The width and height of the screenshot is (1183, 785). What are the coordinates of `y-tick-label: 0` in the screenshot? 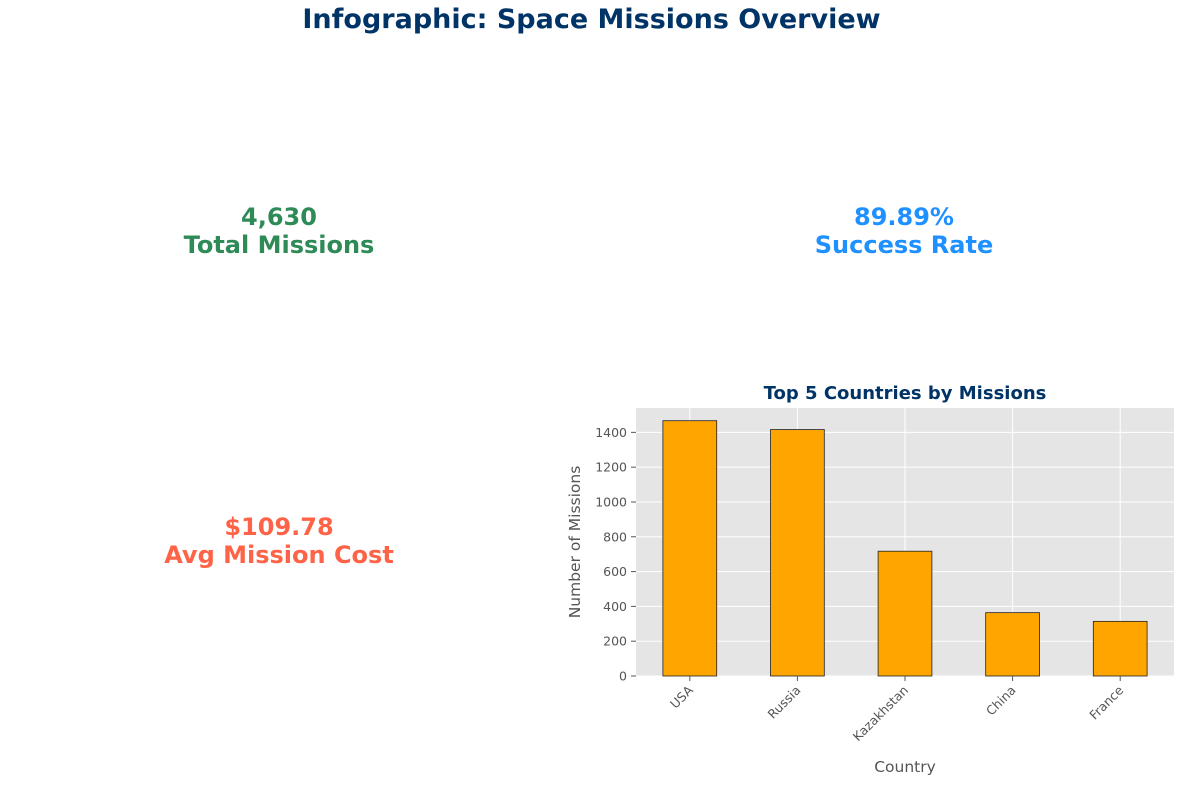 It's located at (623, 676).